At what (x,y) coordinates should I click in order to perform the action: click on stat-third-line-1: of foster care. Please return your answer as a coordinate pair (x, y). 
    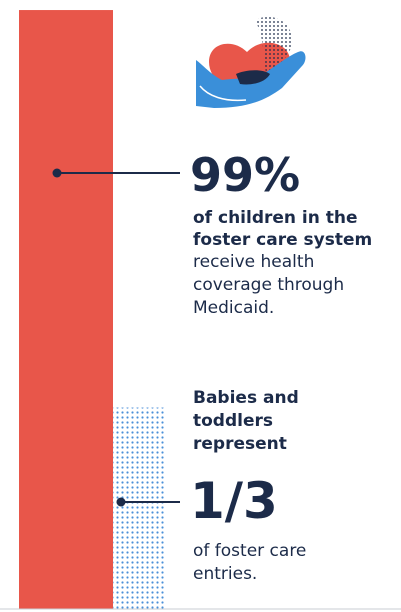
    Looking at the image, I should click on (249, 551).